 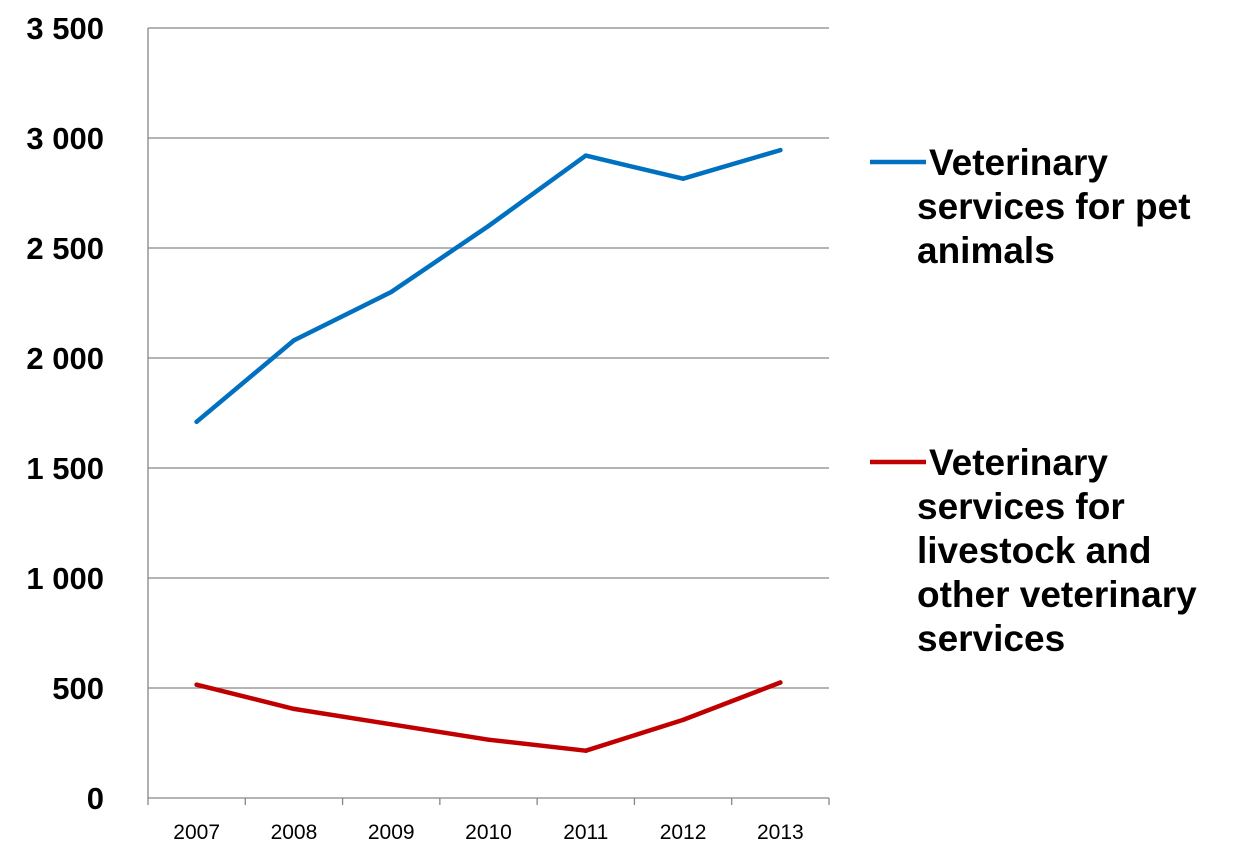 What do you see at coordinates (65, 468) in the screenshot?
I see `y-tick-label: 1 500` at bounding box center [65, 468].